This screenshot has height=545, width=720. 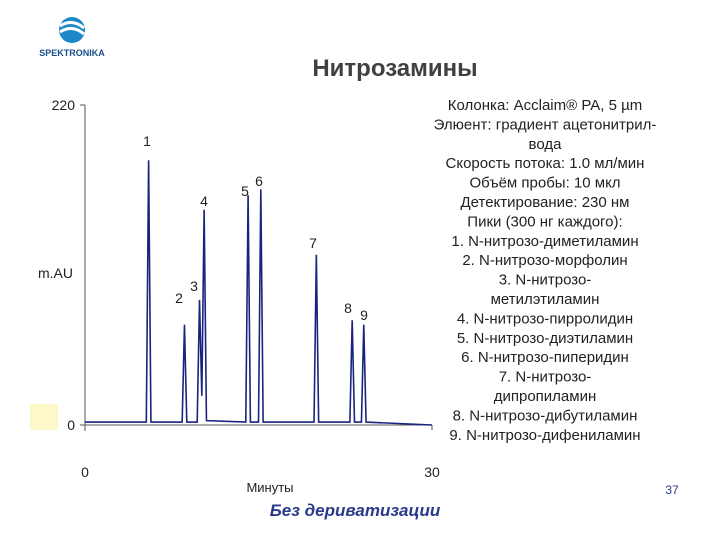 I want to click on logo-text: SPEKTRONIKA, so click(x=72, y=53).